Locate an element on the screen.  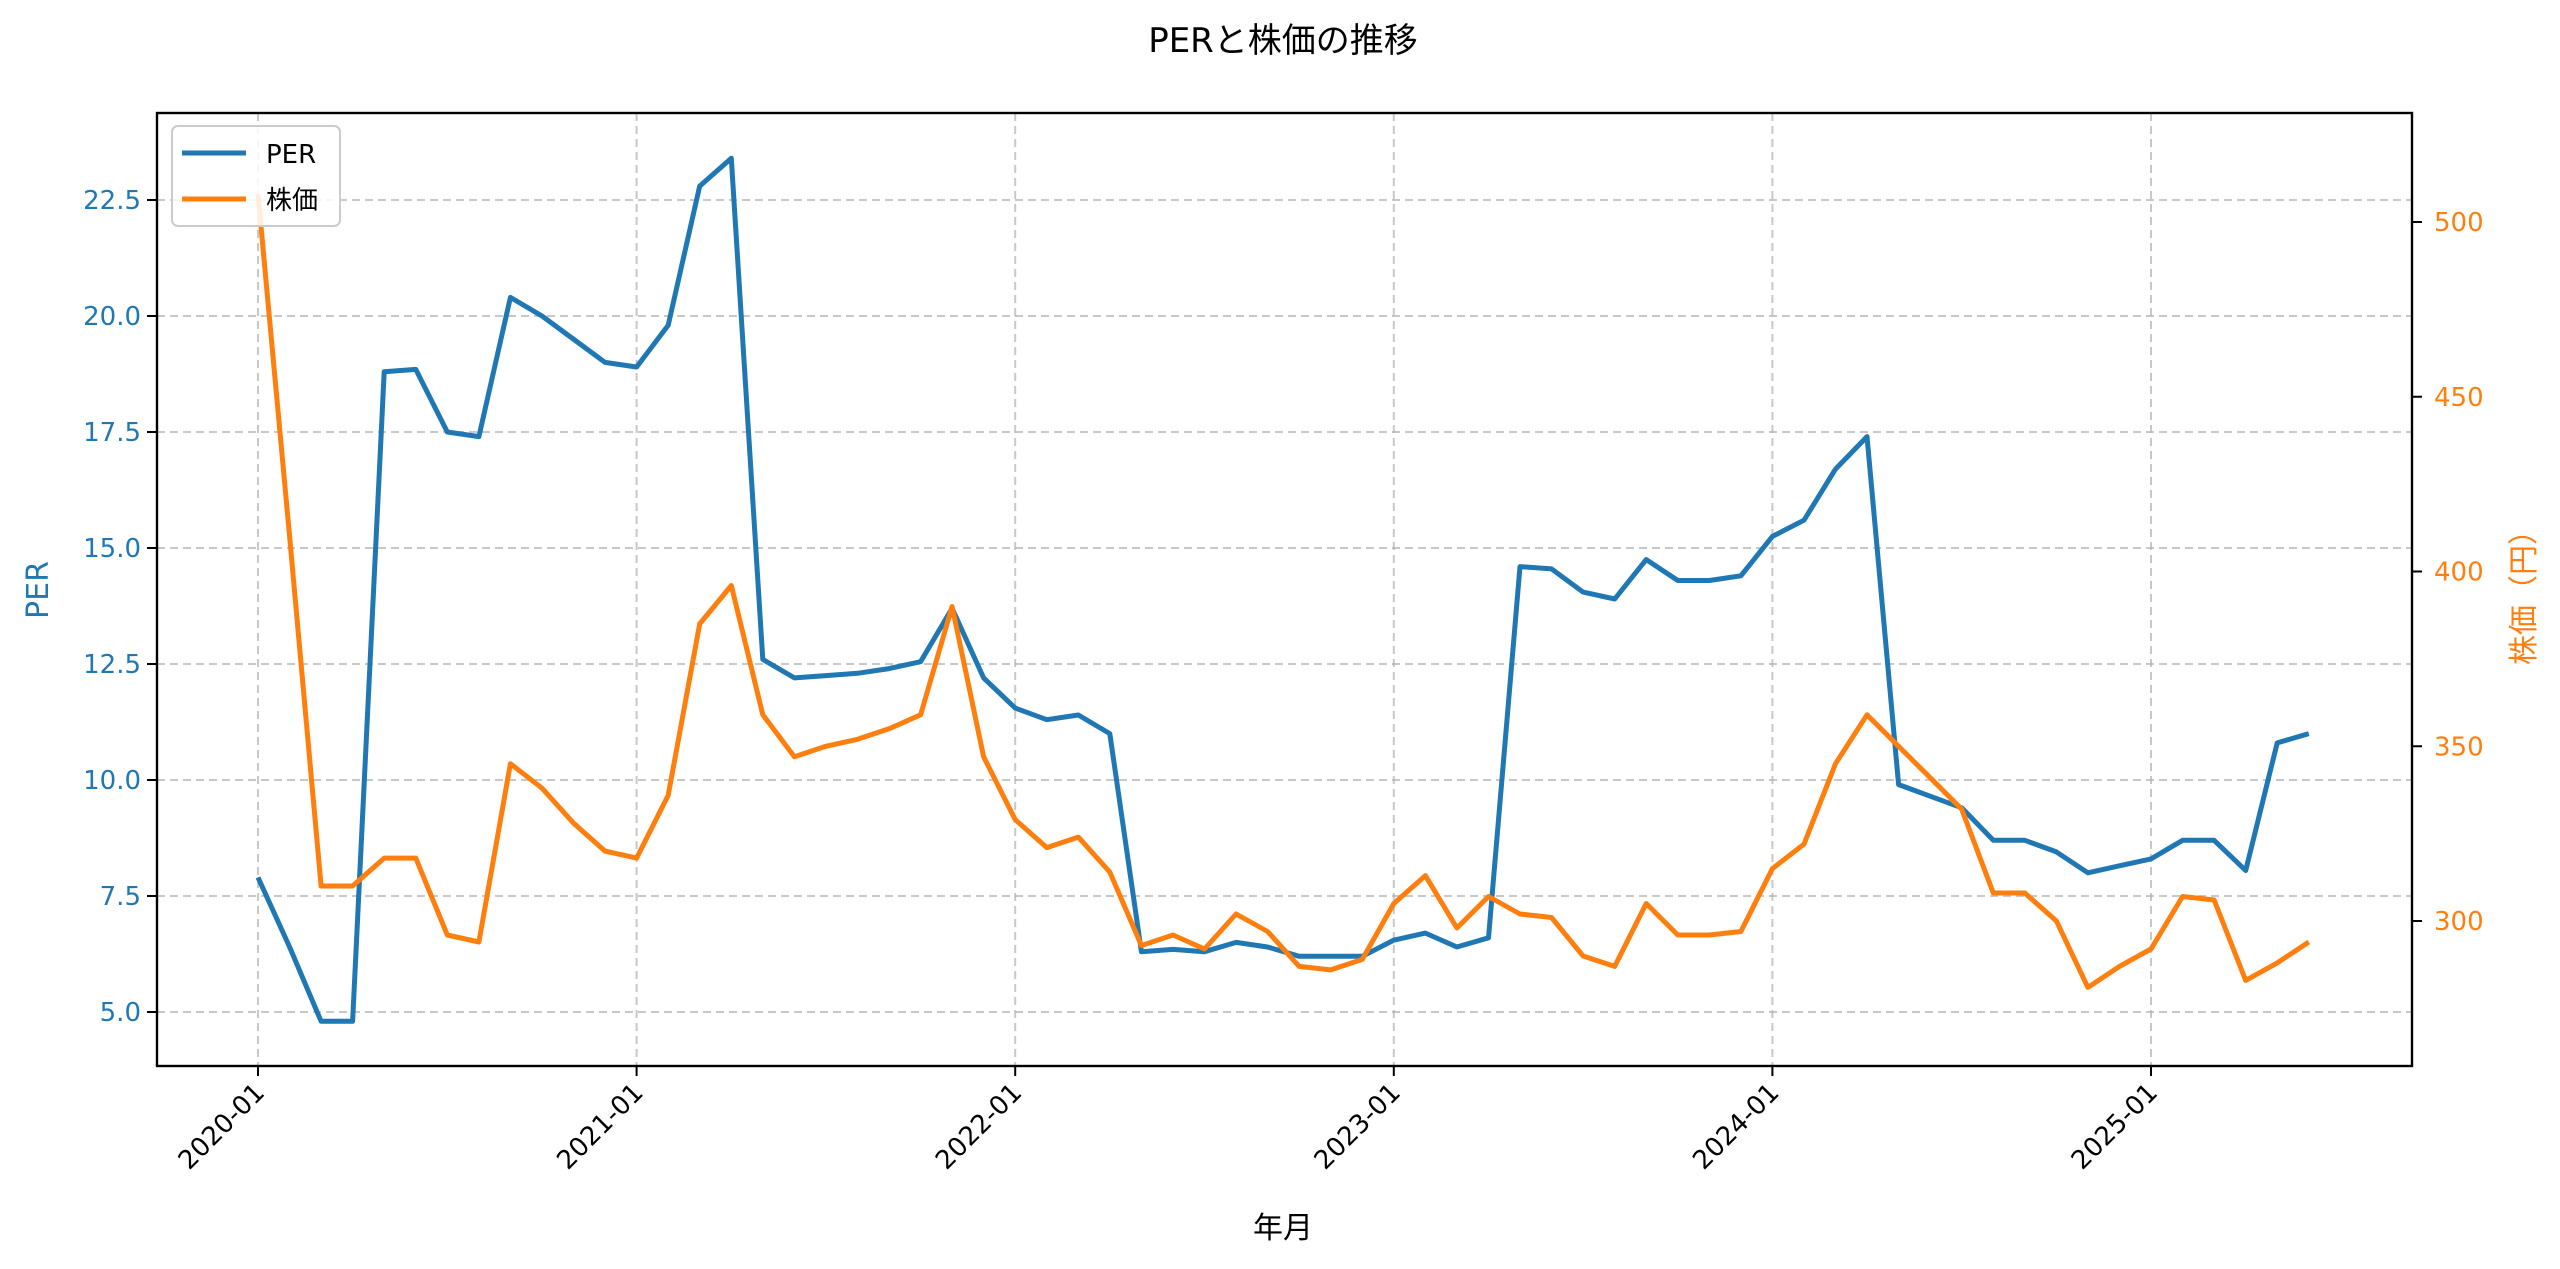
left-tick-label: 22.5 is located at coordinates (112, 201).